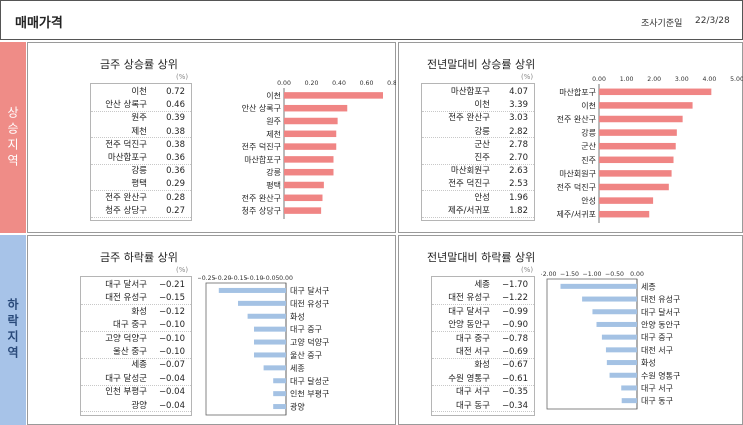 This screenshot has width=743, height=425. I want to click on table-row: 청주 상당구 0.27, so click(141, 211).